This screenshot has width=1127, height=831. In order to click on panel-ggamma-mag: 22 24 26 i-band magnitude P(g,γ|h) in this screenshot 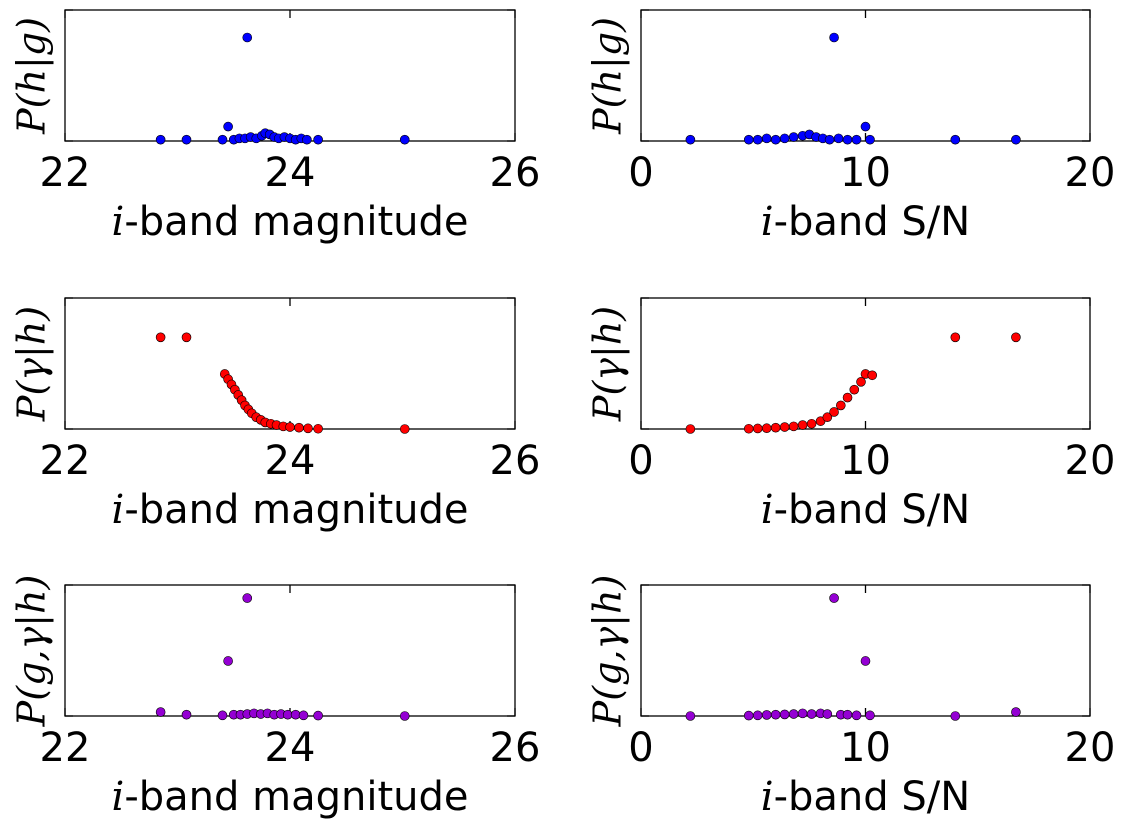, I will do `click(275, 697)`.